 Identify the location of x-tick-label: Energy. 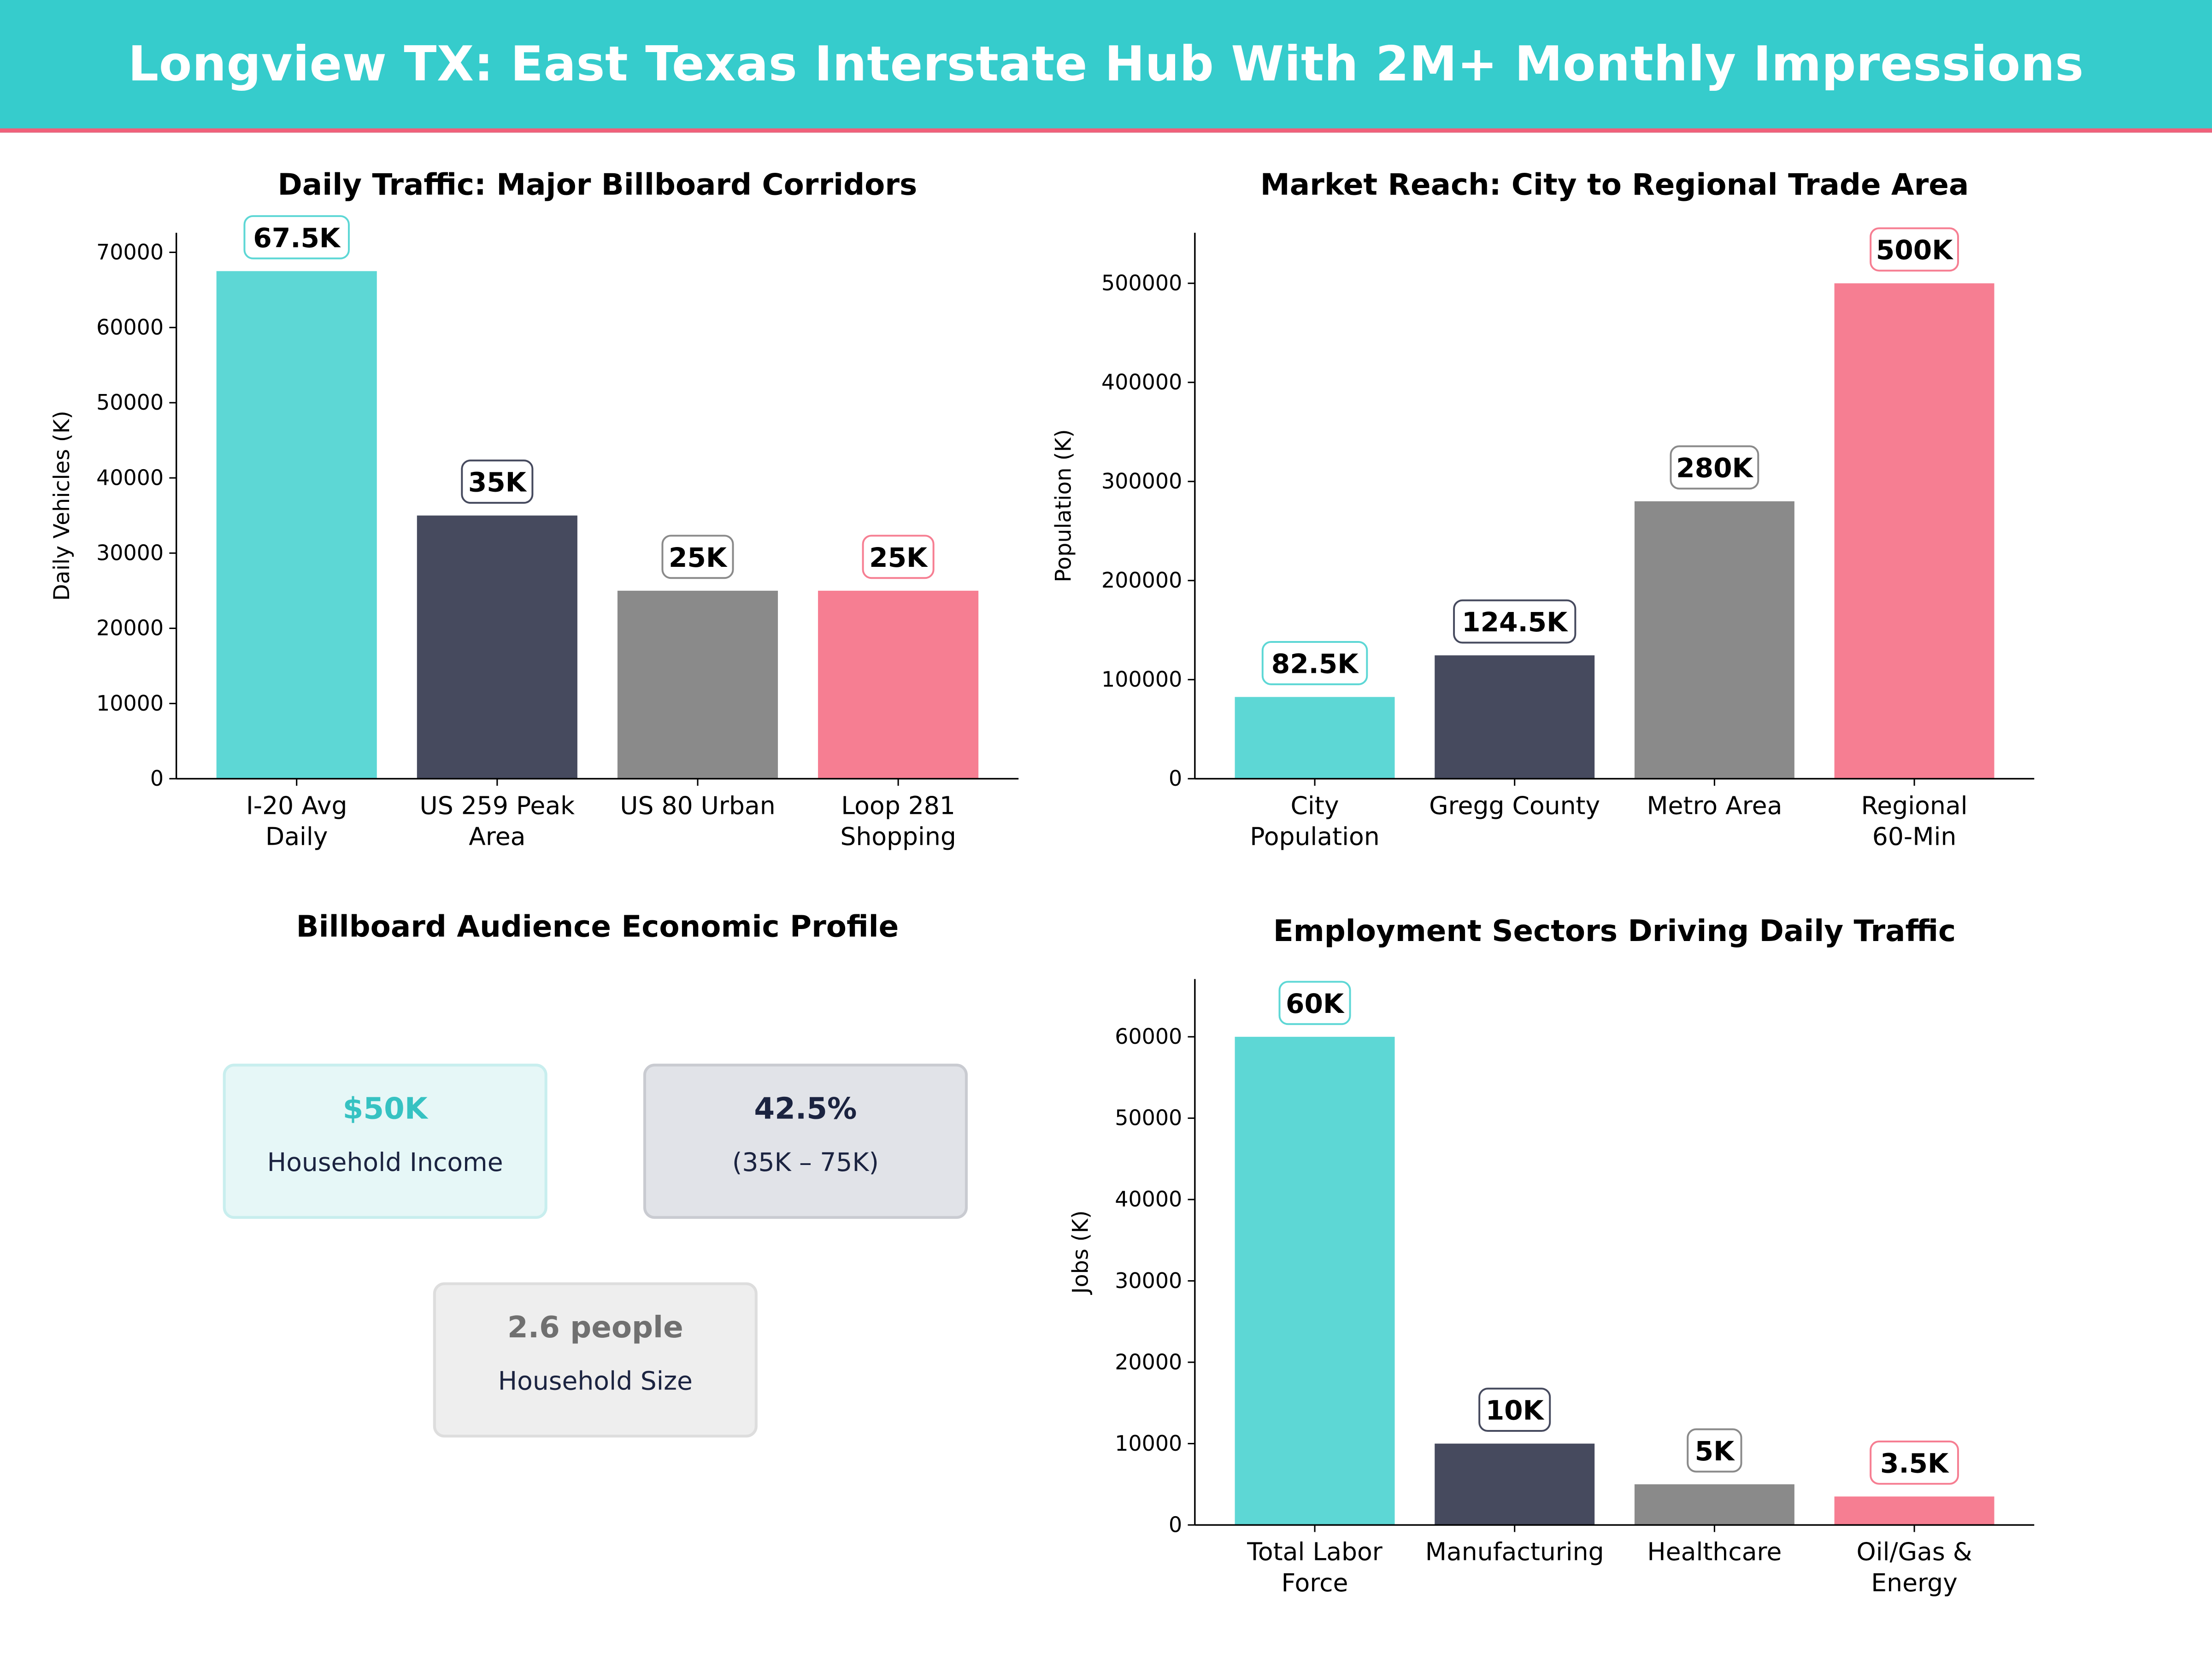
(1914, 1582).